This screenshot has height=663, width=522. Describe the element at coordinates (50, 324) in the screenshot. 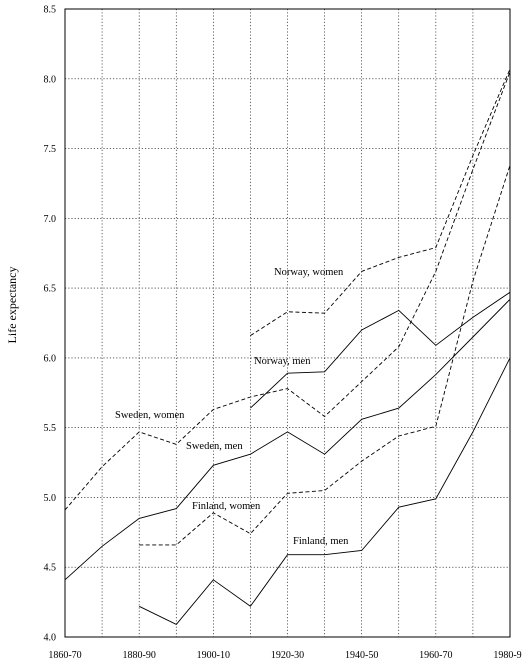

I see `y-tick-labels: 4.0 4.5 5.0 5.5 6.0 6.5 7.0 7.5 8.0 8.5` at that location.